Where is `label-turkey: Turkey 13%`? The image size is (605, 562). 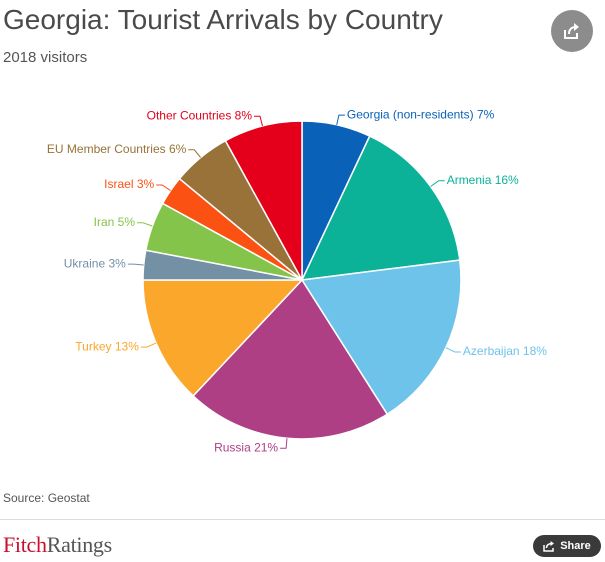 label-turkey: Turkey 13% is located at coordinates (107, 346).